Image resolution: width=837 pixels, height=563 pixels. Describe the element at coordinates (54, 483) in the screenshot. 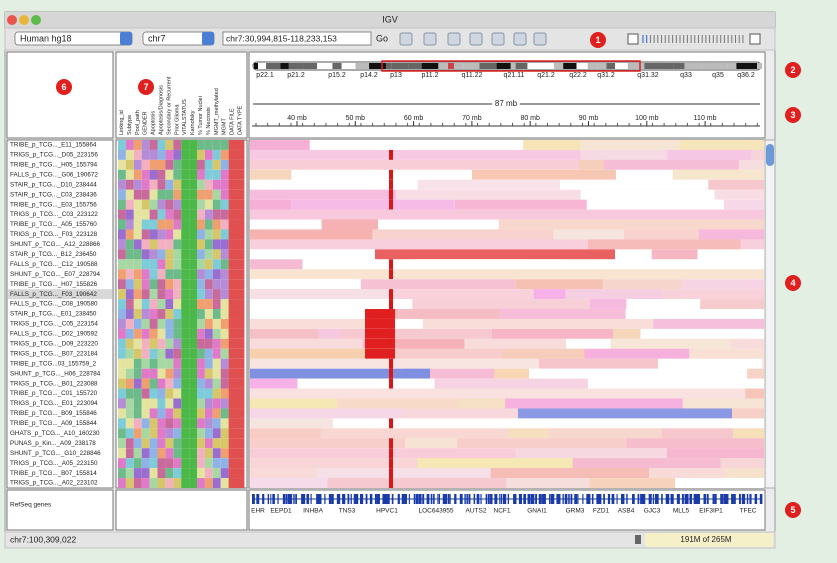

I see `sample-name: TRIGS_p_TCG..._A02_223102` at that location.